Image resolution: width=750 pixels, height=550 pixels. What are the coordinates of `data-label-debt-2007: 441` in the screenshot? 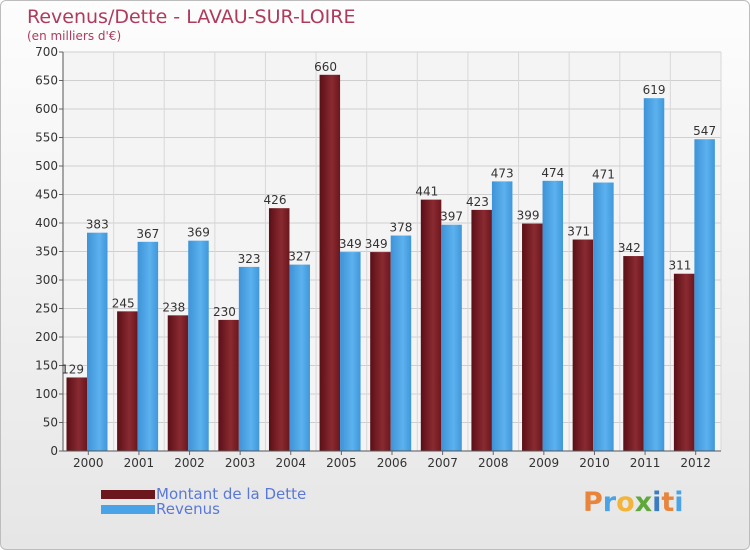 It's located at (426, 192).